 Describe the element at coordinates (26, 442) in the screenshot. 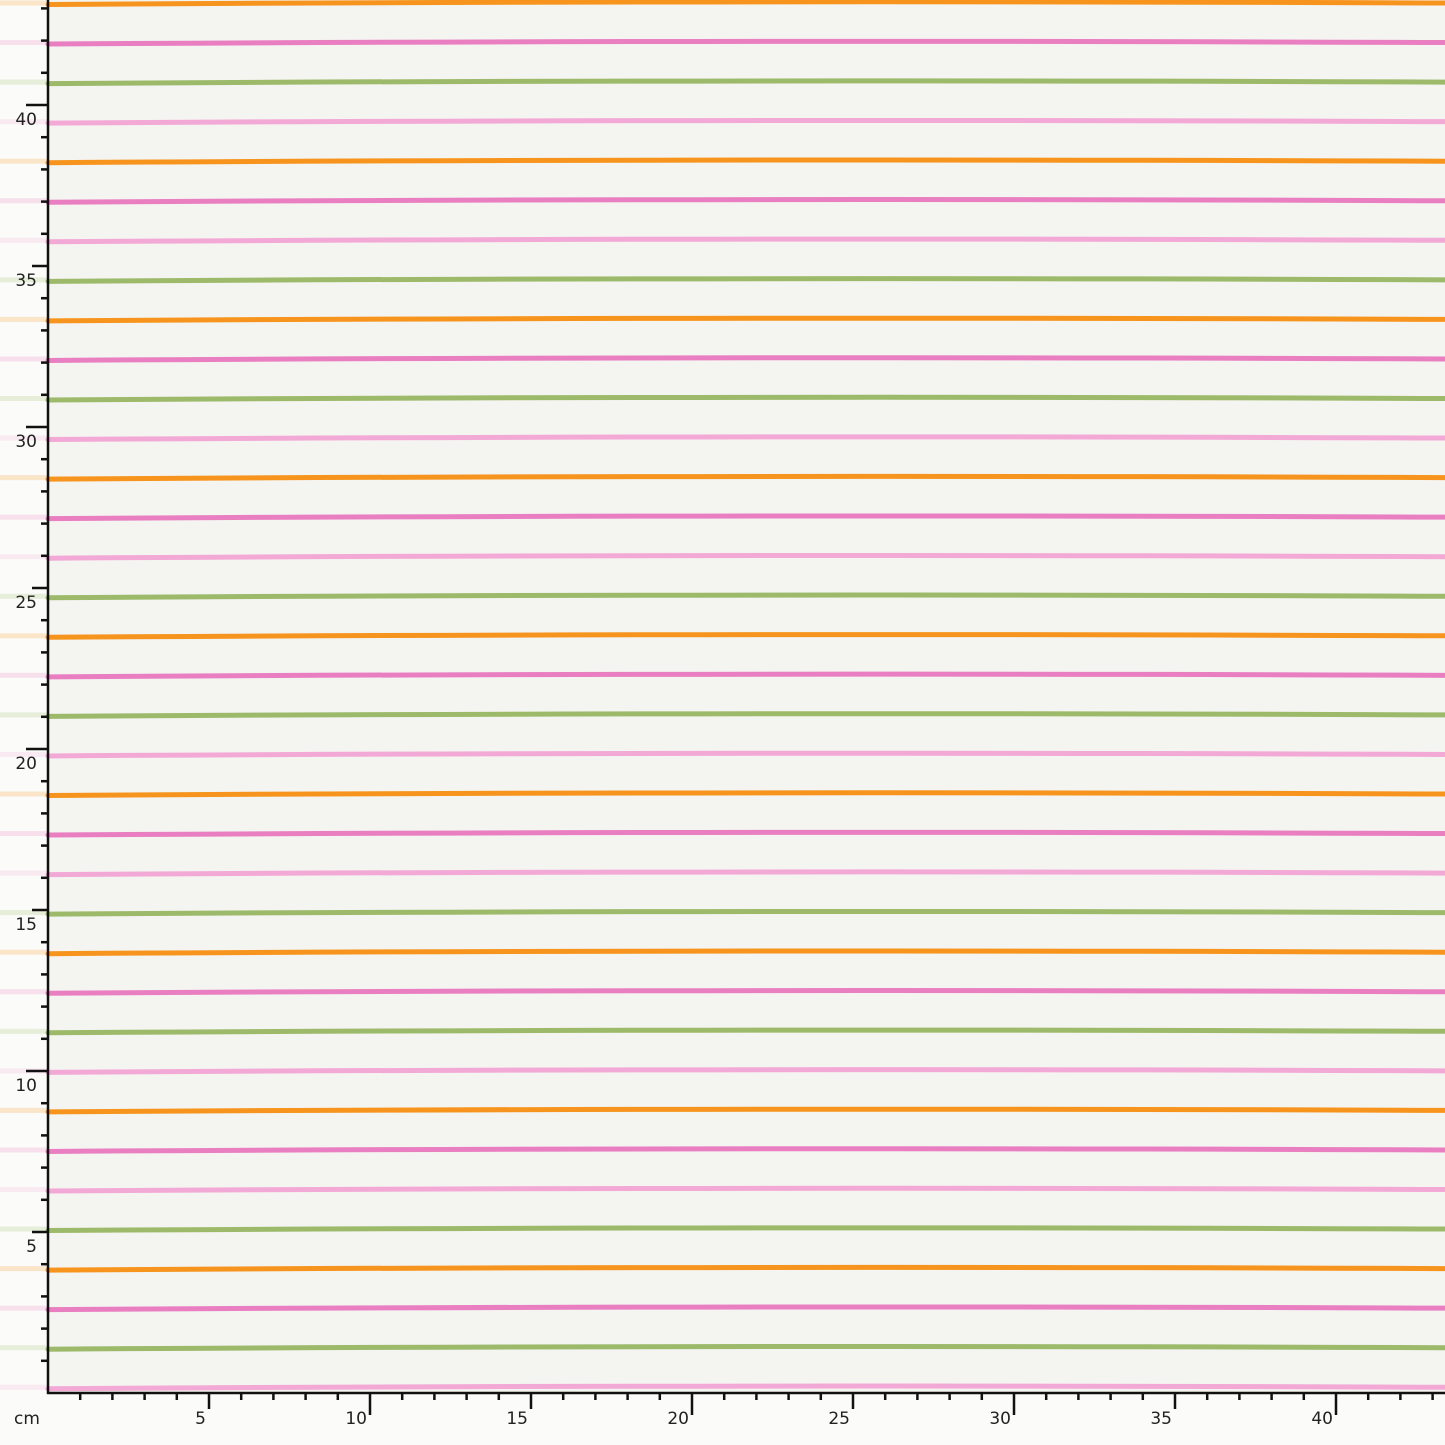

I see `ruler-y-label: 30` at that location.